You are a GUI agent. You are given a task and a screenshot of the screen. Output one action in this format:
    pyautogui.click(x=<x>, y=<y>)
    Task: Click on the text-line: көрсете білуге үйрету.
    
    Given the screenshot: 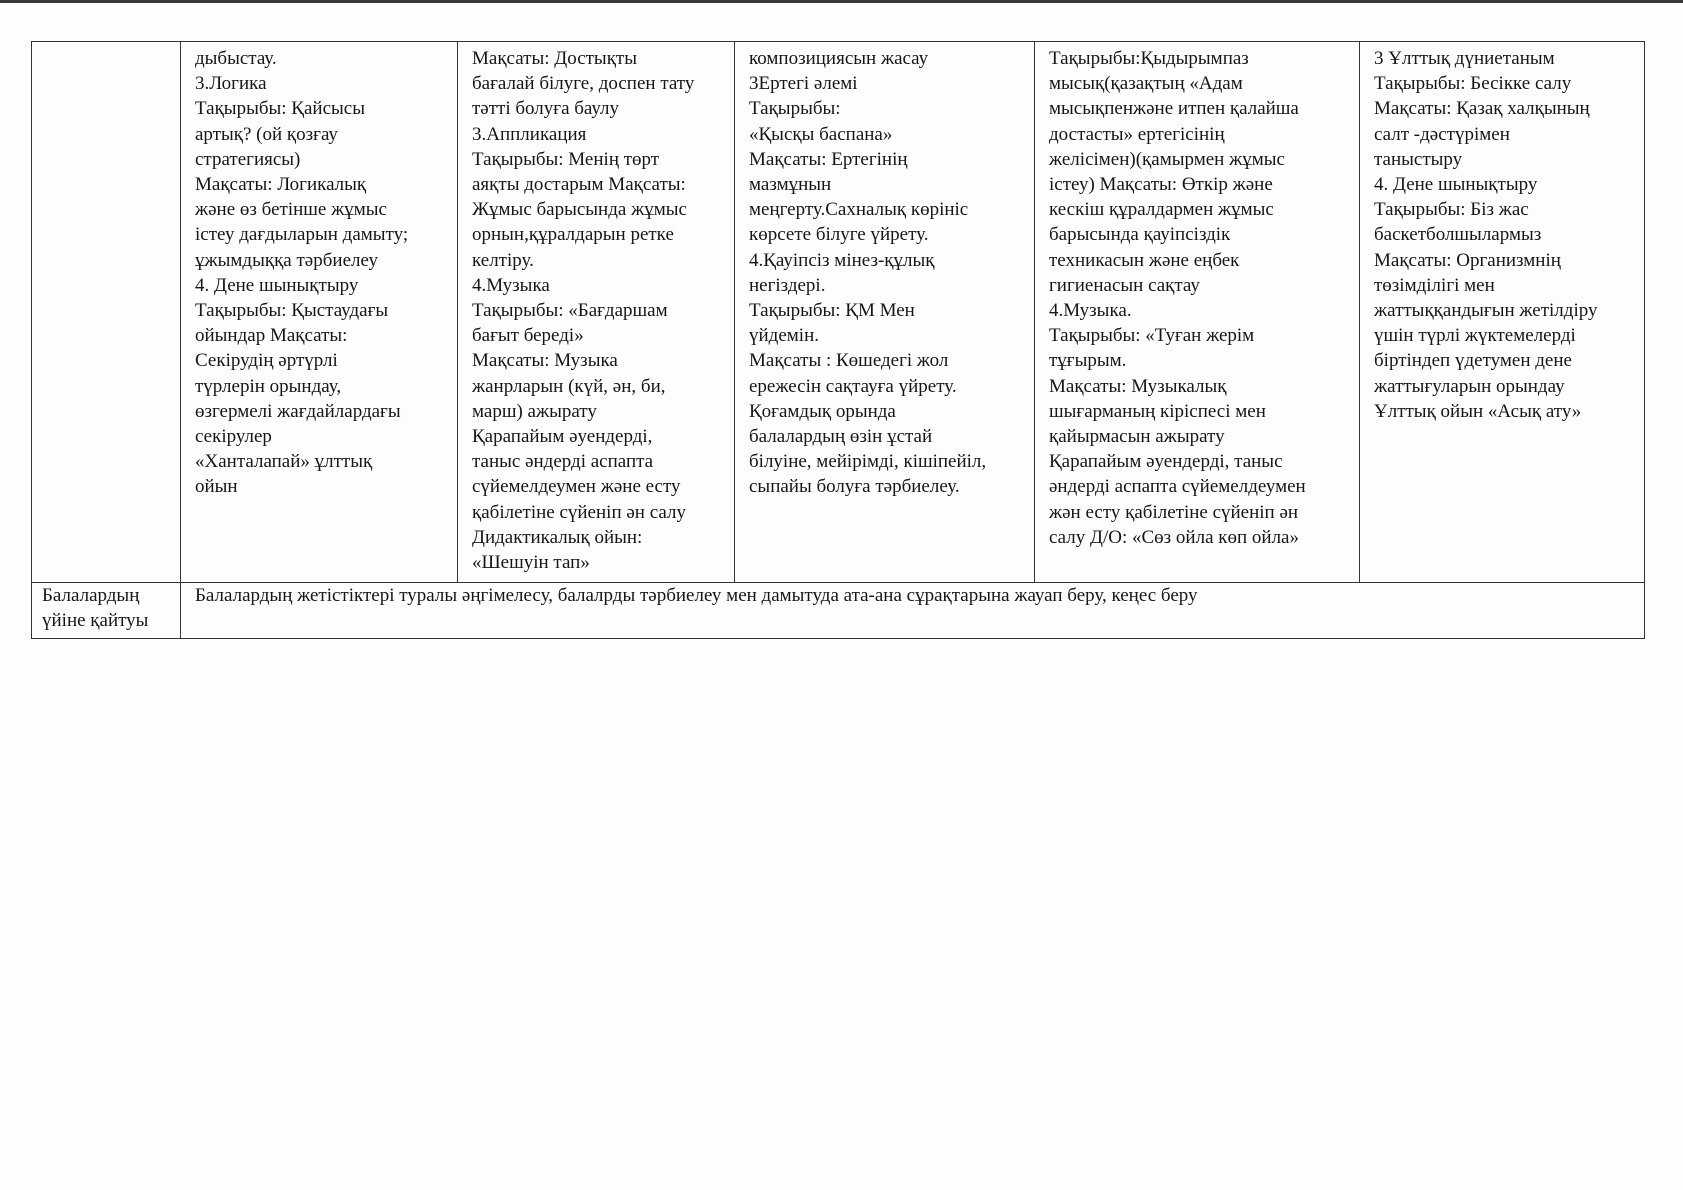 What is the action you would take?
    pyautogui.click(x=839, y=235)
    